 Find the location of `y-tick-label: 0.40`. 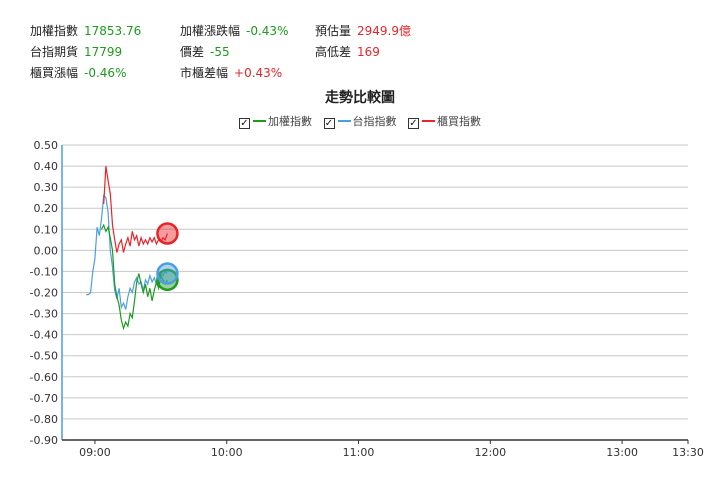

y-tick-label: 0.40 is located at coordinates (46, 166).